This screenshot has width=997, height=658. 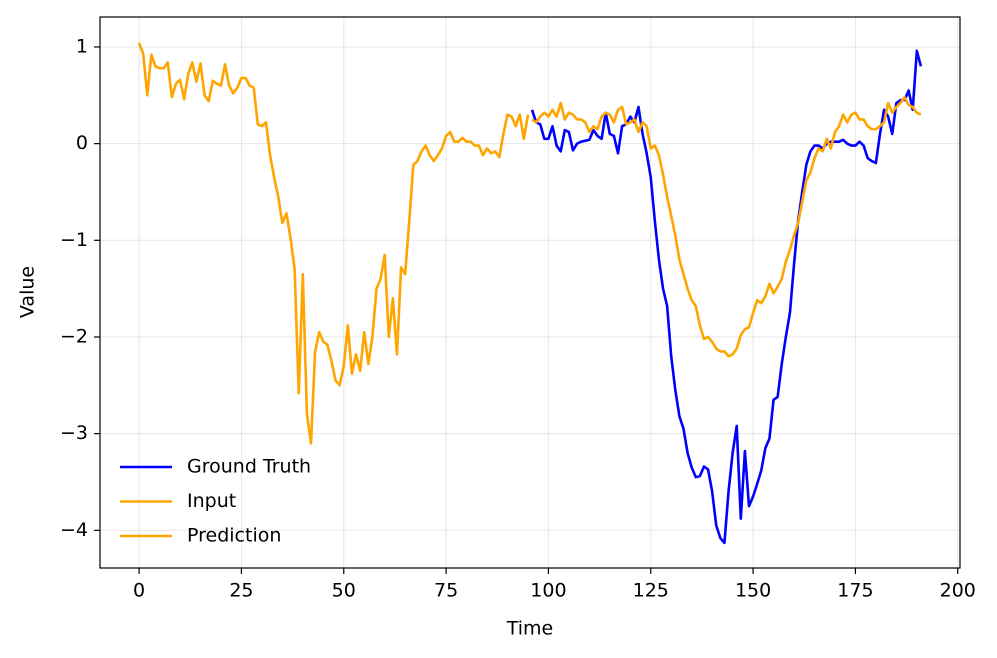 I want to click on y-tick-label: 0, so click(x=82, y=143).